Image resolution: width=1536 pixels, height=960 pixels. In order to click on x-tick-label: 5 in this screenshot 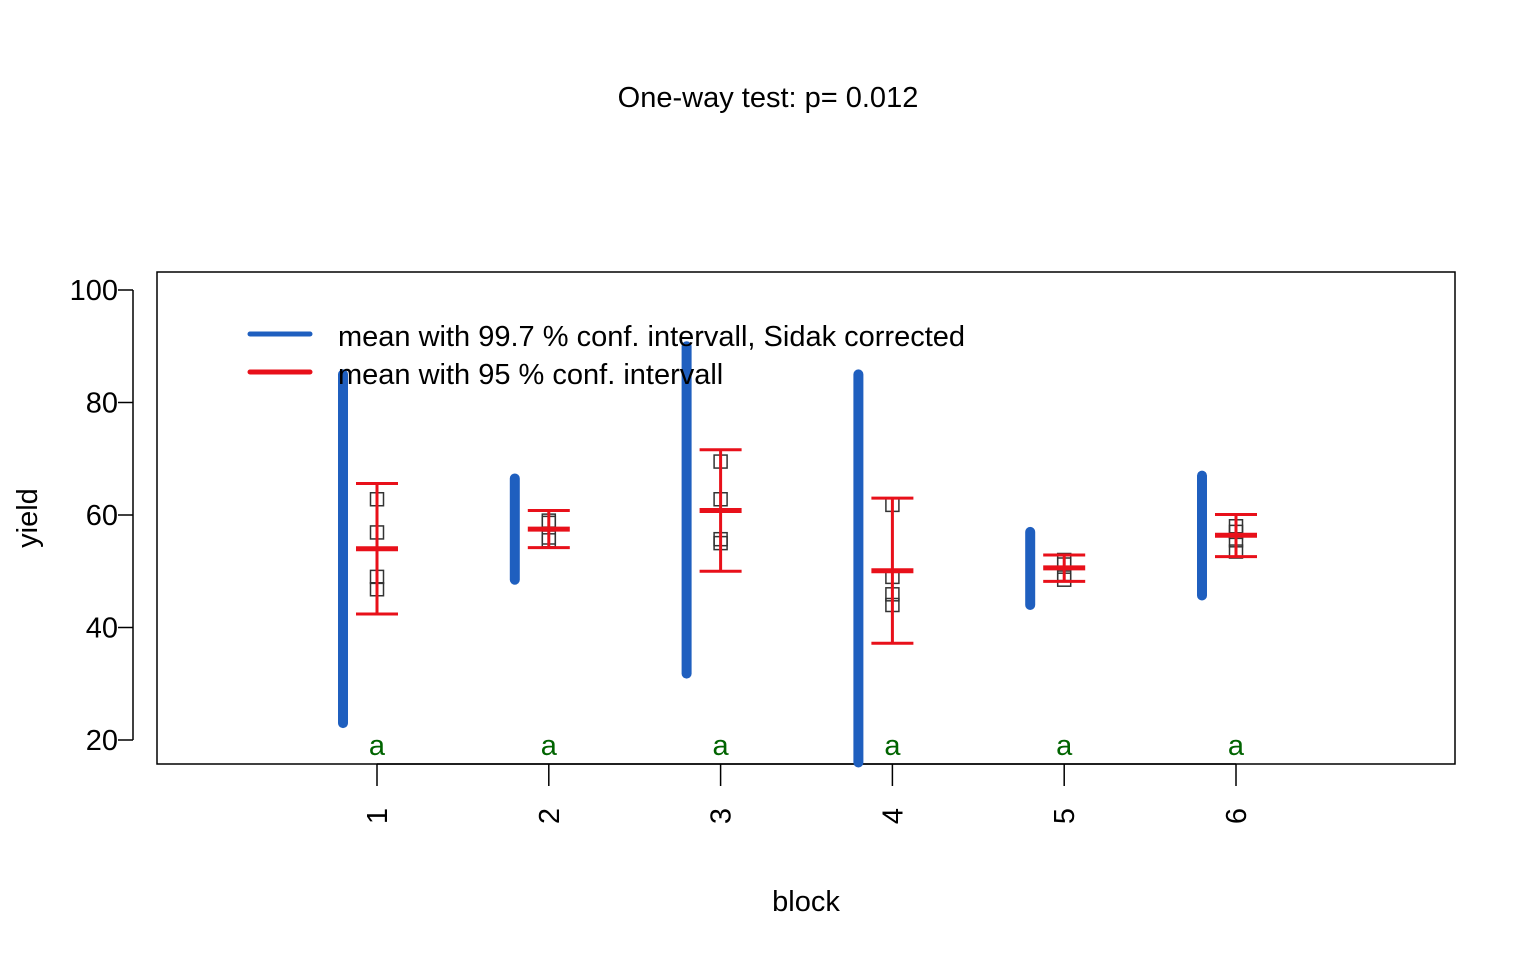, I will do `click(1065, 816)`.